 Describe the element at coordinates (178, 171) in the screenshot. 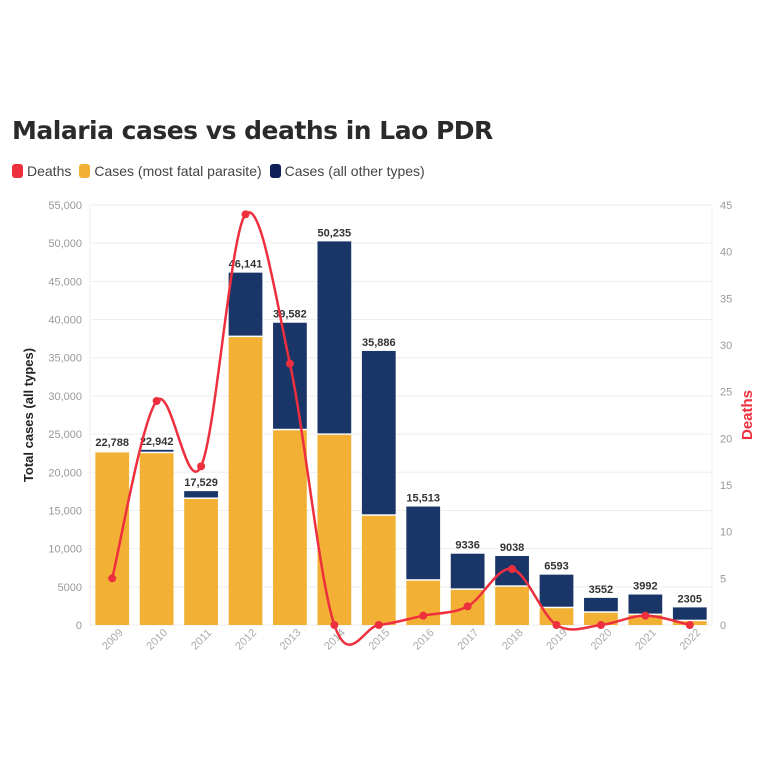

I see `legend-label: Cases (most fatal parasite)` at that location.